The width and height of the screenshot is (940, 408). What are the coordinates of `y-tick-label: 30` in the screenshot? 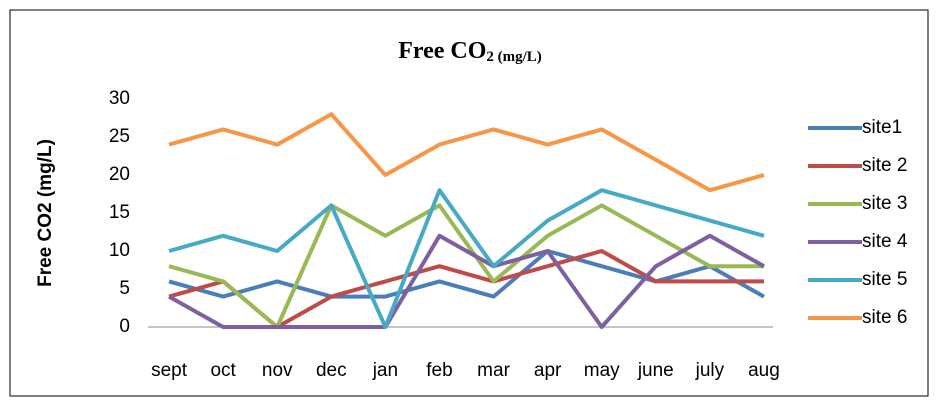 It's located at (119, 98).